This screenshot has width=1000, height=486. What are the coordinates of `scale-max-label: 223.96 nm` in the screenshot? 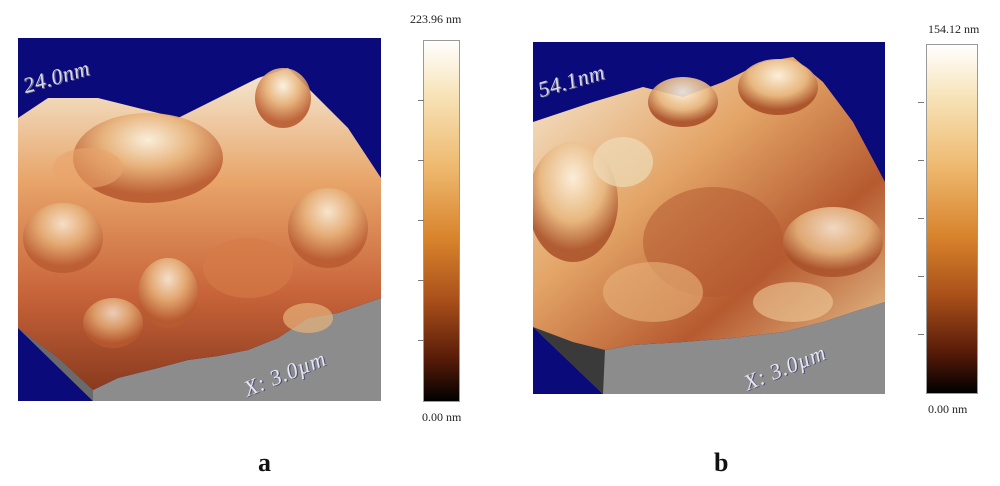 It's located at (436, 19).